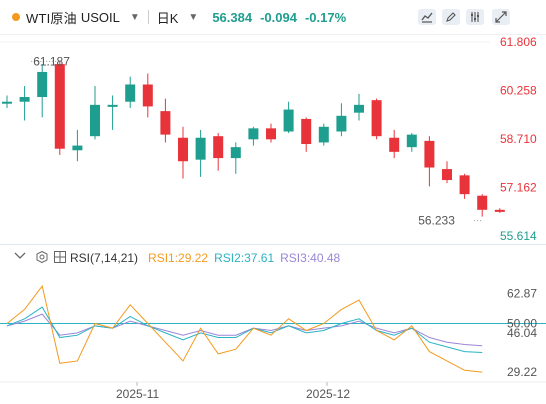 Image resolution: width=546 pixels, height=404 pixels. What do you see at coordinates (328, 394) in the screenshot?
I see `x-axis-tick: 2025-12` at bounding box center [328, 394].